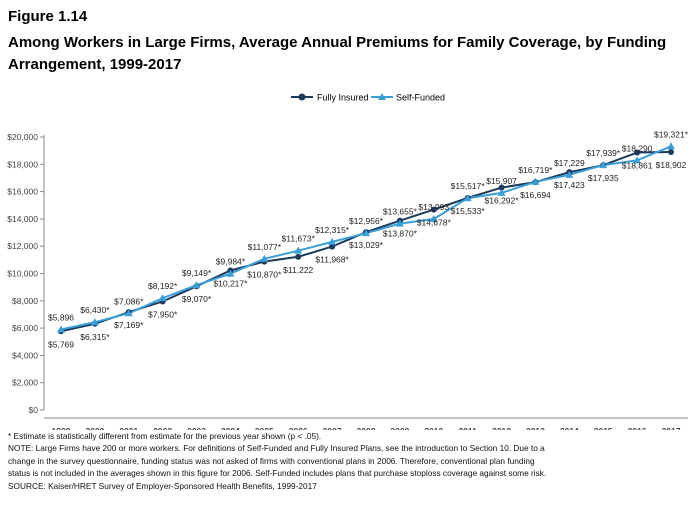 The height and width of the screenshot is (525, 698). I want to click on self-funded-data-label: $5,896, so click(61, 318).